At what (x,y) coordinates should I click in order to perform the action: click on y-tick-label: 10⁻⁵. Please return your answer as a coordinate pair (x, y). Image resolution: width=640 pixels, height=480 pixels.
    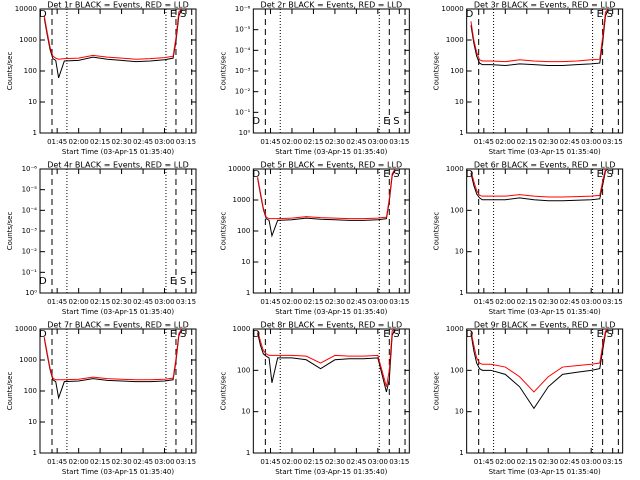
    Looking at the image, I should click on (30, 190).